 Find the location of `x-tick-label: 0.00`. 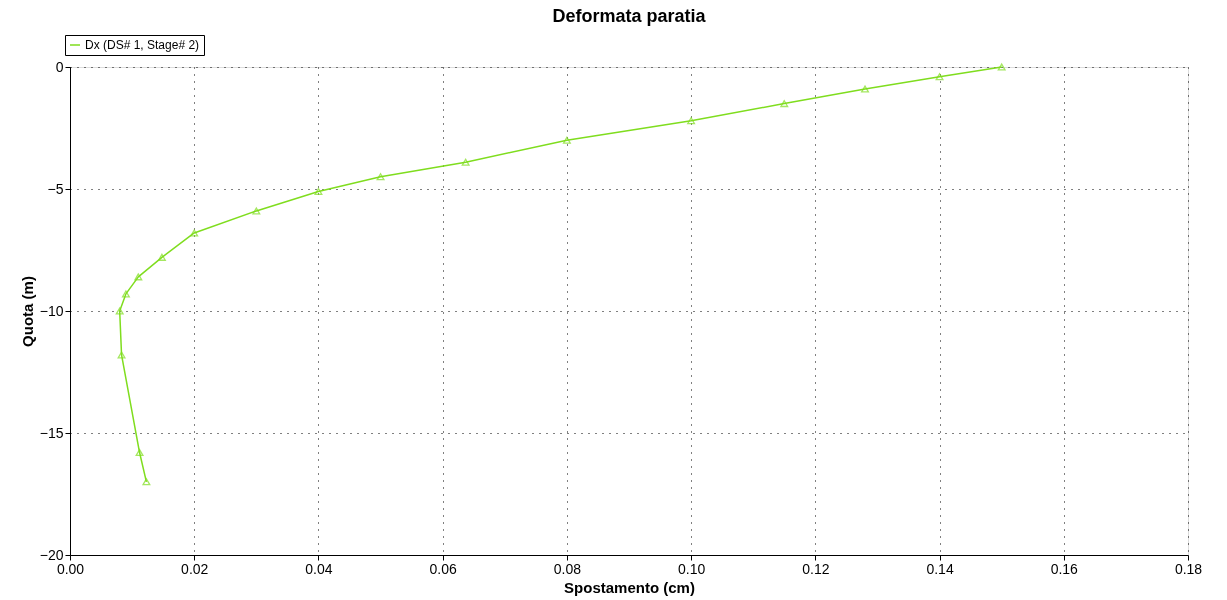

x-tick-label: 0.00 is located at coordinates (70, 568).